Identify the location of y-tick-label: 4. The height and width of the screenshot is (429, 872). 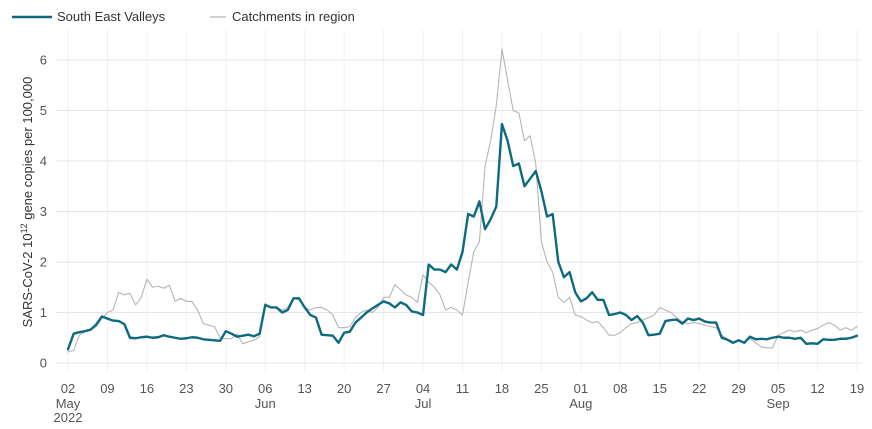
(43, 161).